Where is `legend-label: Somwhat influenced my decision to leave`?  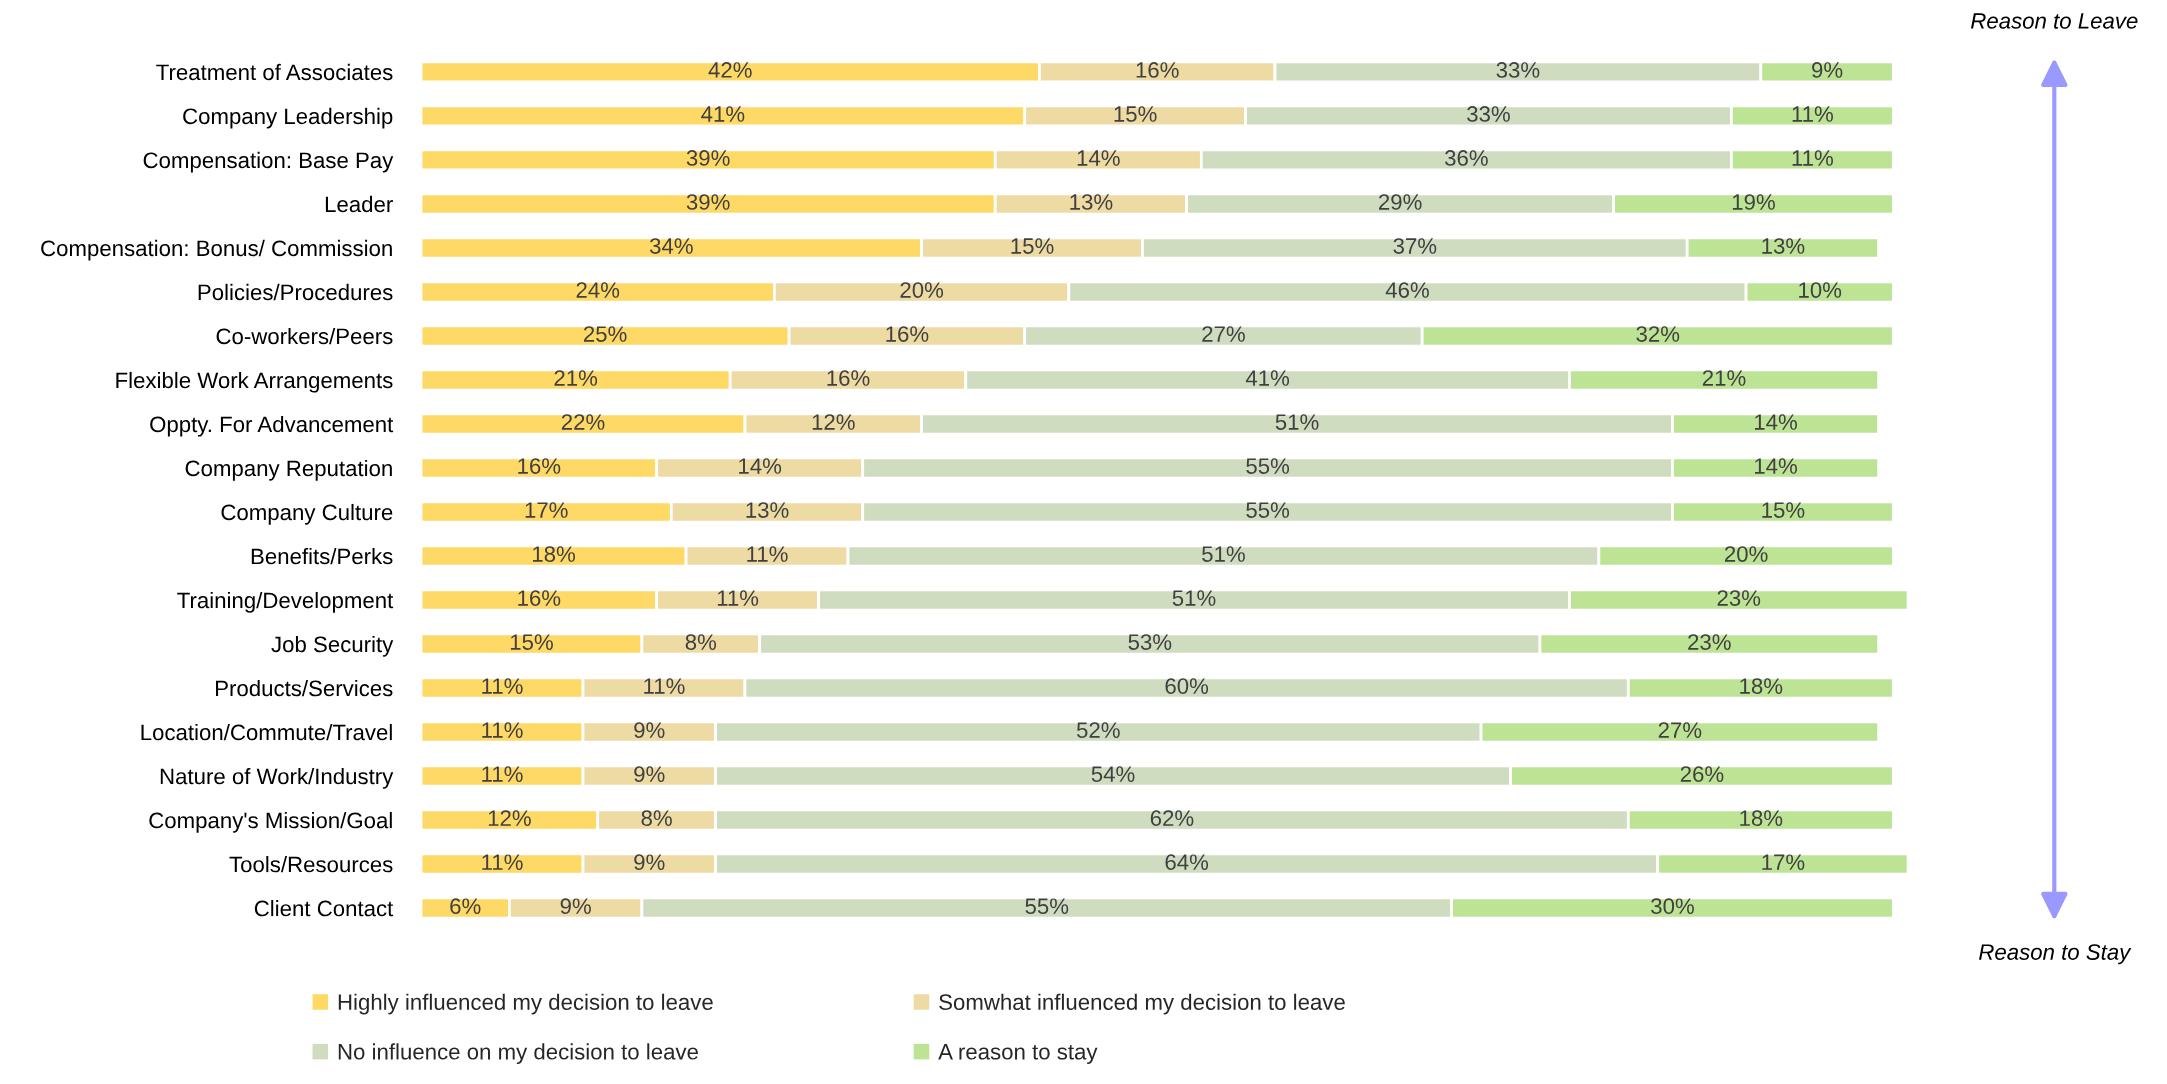
legend-label: Somwhat influenced my decision to leave is located at coordinates (1142, 1004).